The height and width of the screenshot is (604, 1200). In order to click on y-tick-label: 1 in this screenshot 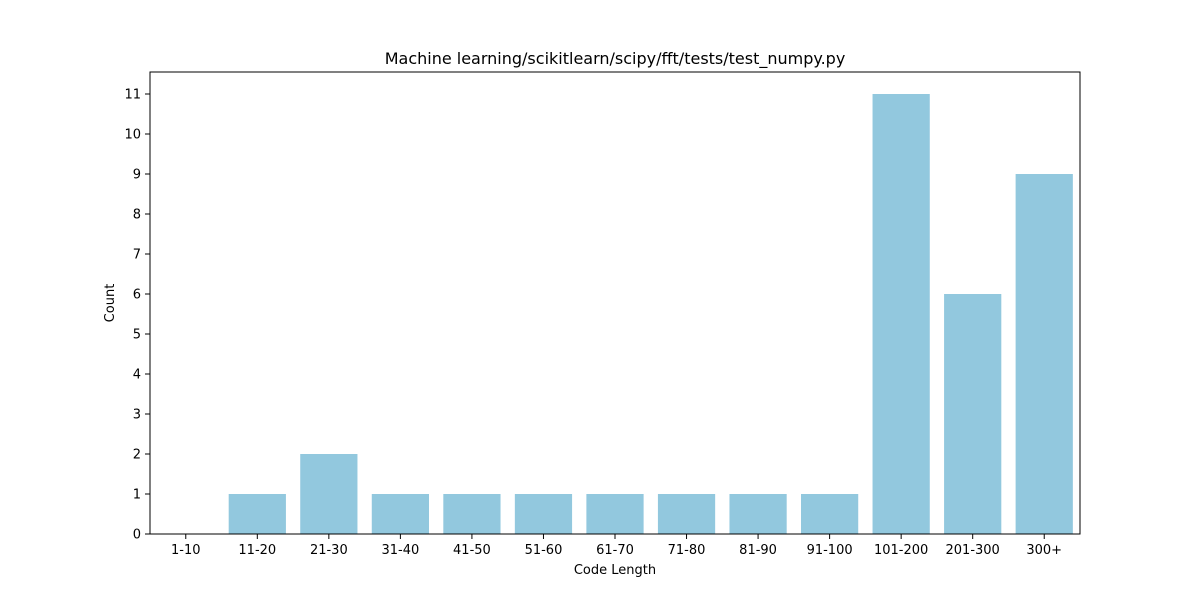, I will do `click(137, 495)`.